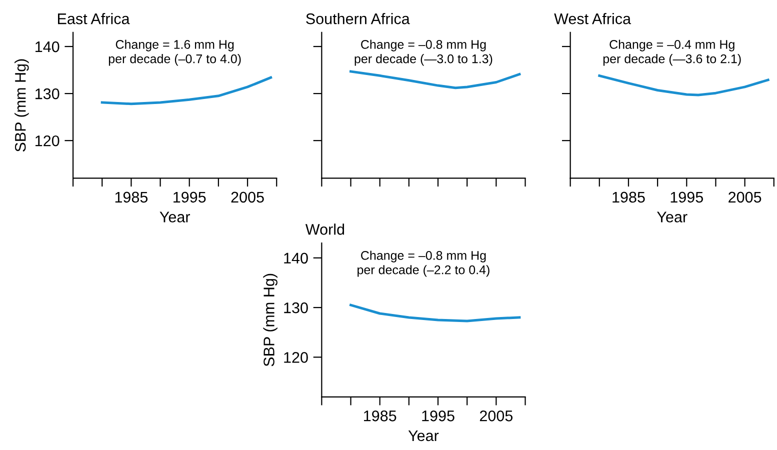 The image size is (777, 450). Describe the element at coordinates (672, 53) in the screenshot. I see `annotation: Change = –0.4 mm Hg per decade (—3.6 to 2.1)` at that location.